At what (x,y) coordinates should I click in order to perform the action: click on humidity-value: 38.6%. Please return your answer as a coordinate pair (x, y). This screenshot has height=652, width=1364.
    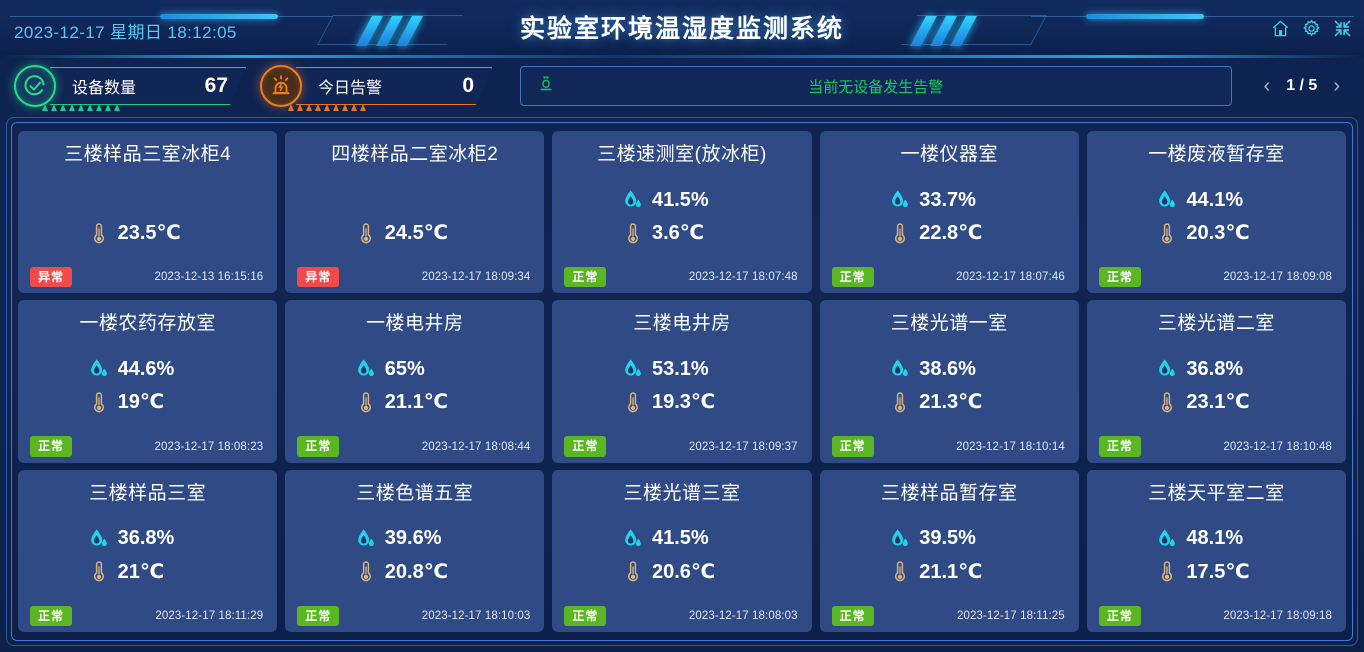
    Looking at the image, I should click on (947, 368).